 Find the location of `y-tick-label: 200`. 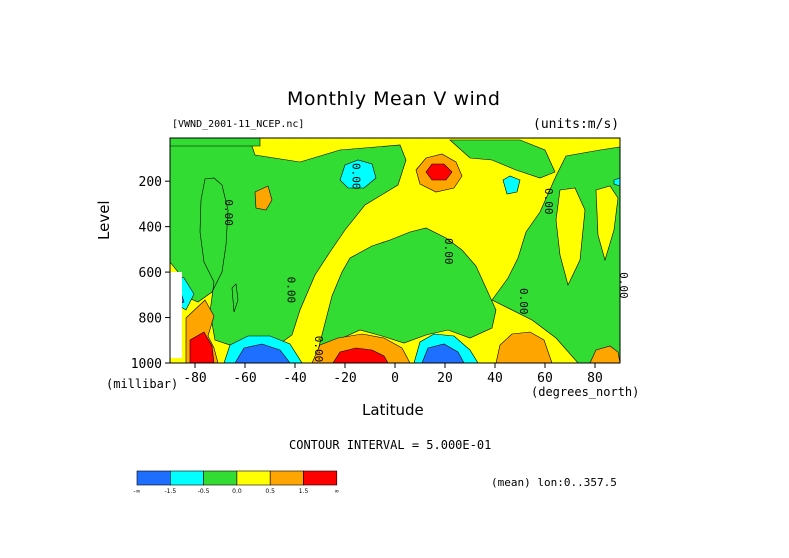

y-tick-label: 200 is located at coordinates (150, 182).